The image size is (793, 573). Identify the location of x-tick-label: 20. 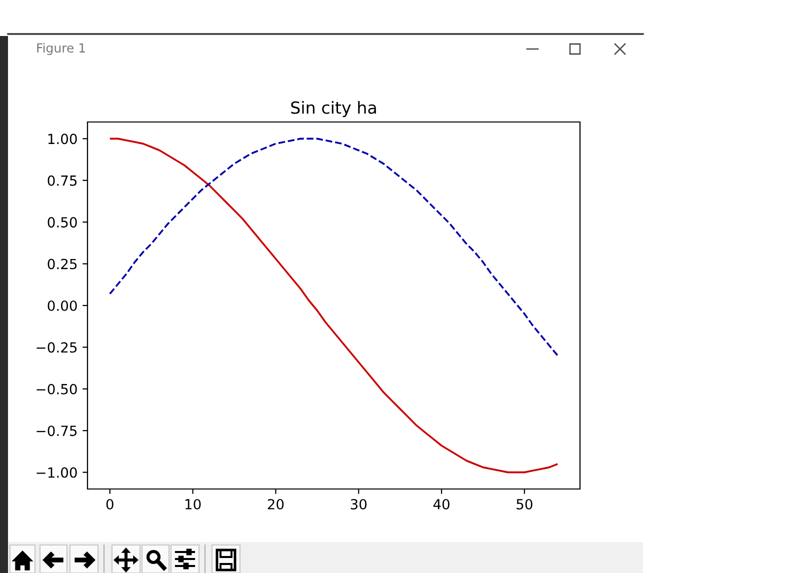
(276, 504).